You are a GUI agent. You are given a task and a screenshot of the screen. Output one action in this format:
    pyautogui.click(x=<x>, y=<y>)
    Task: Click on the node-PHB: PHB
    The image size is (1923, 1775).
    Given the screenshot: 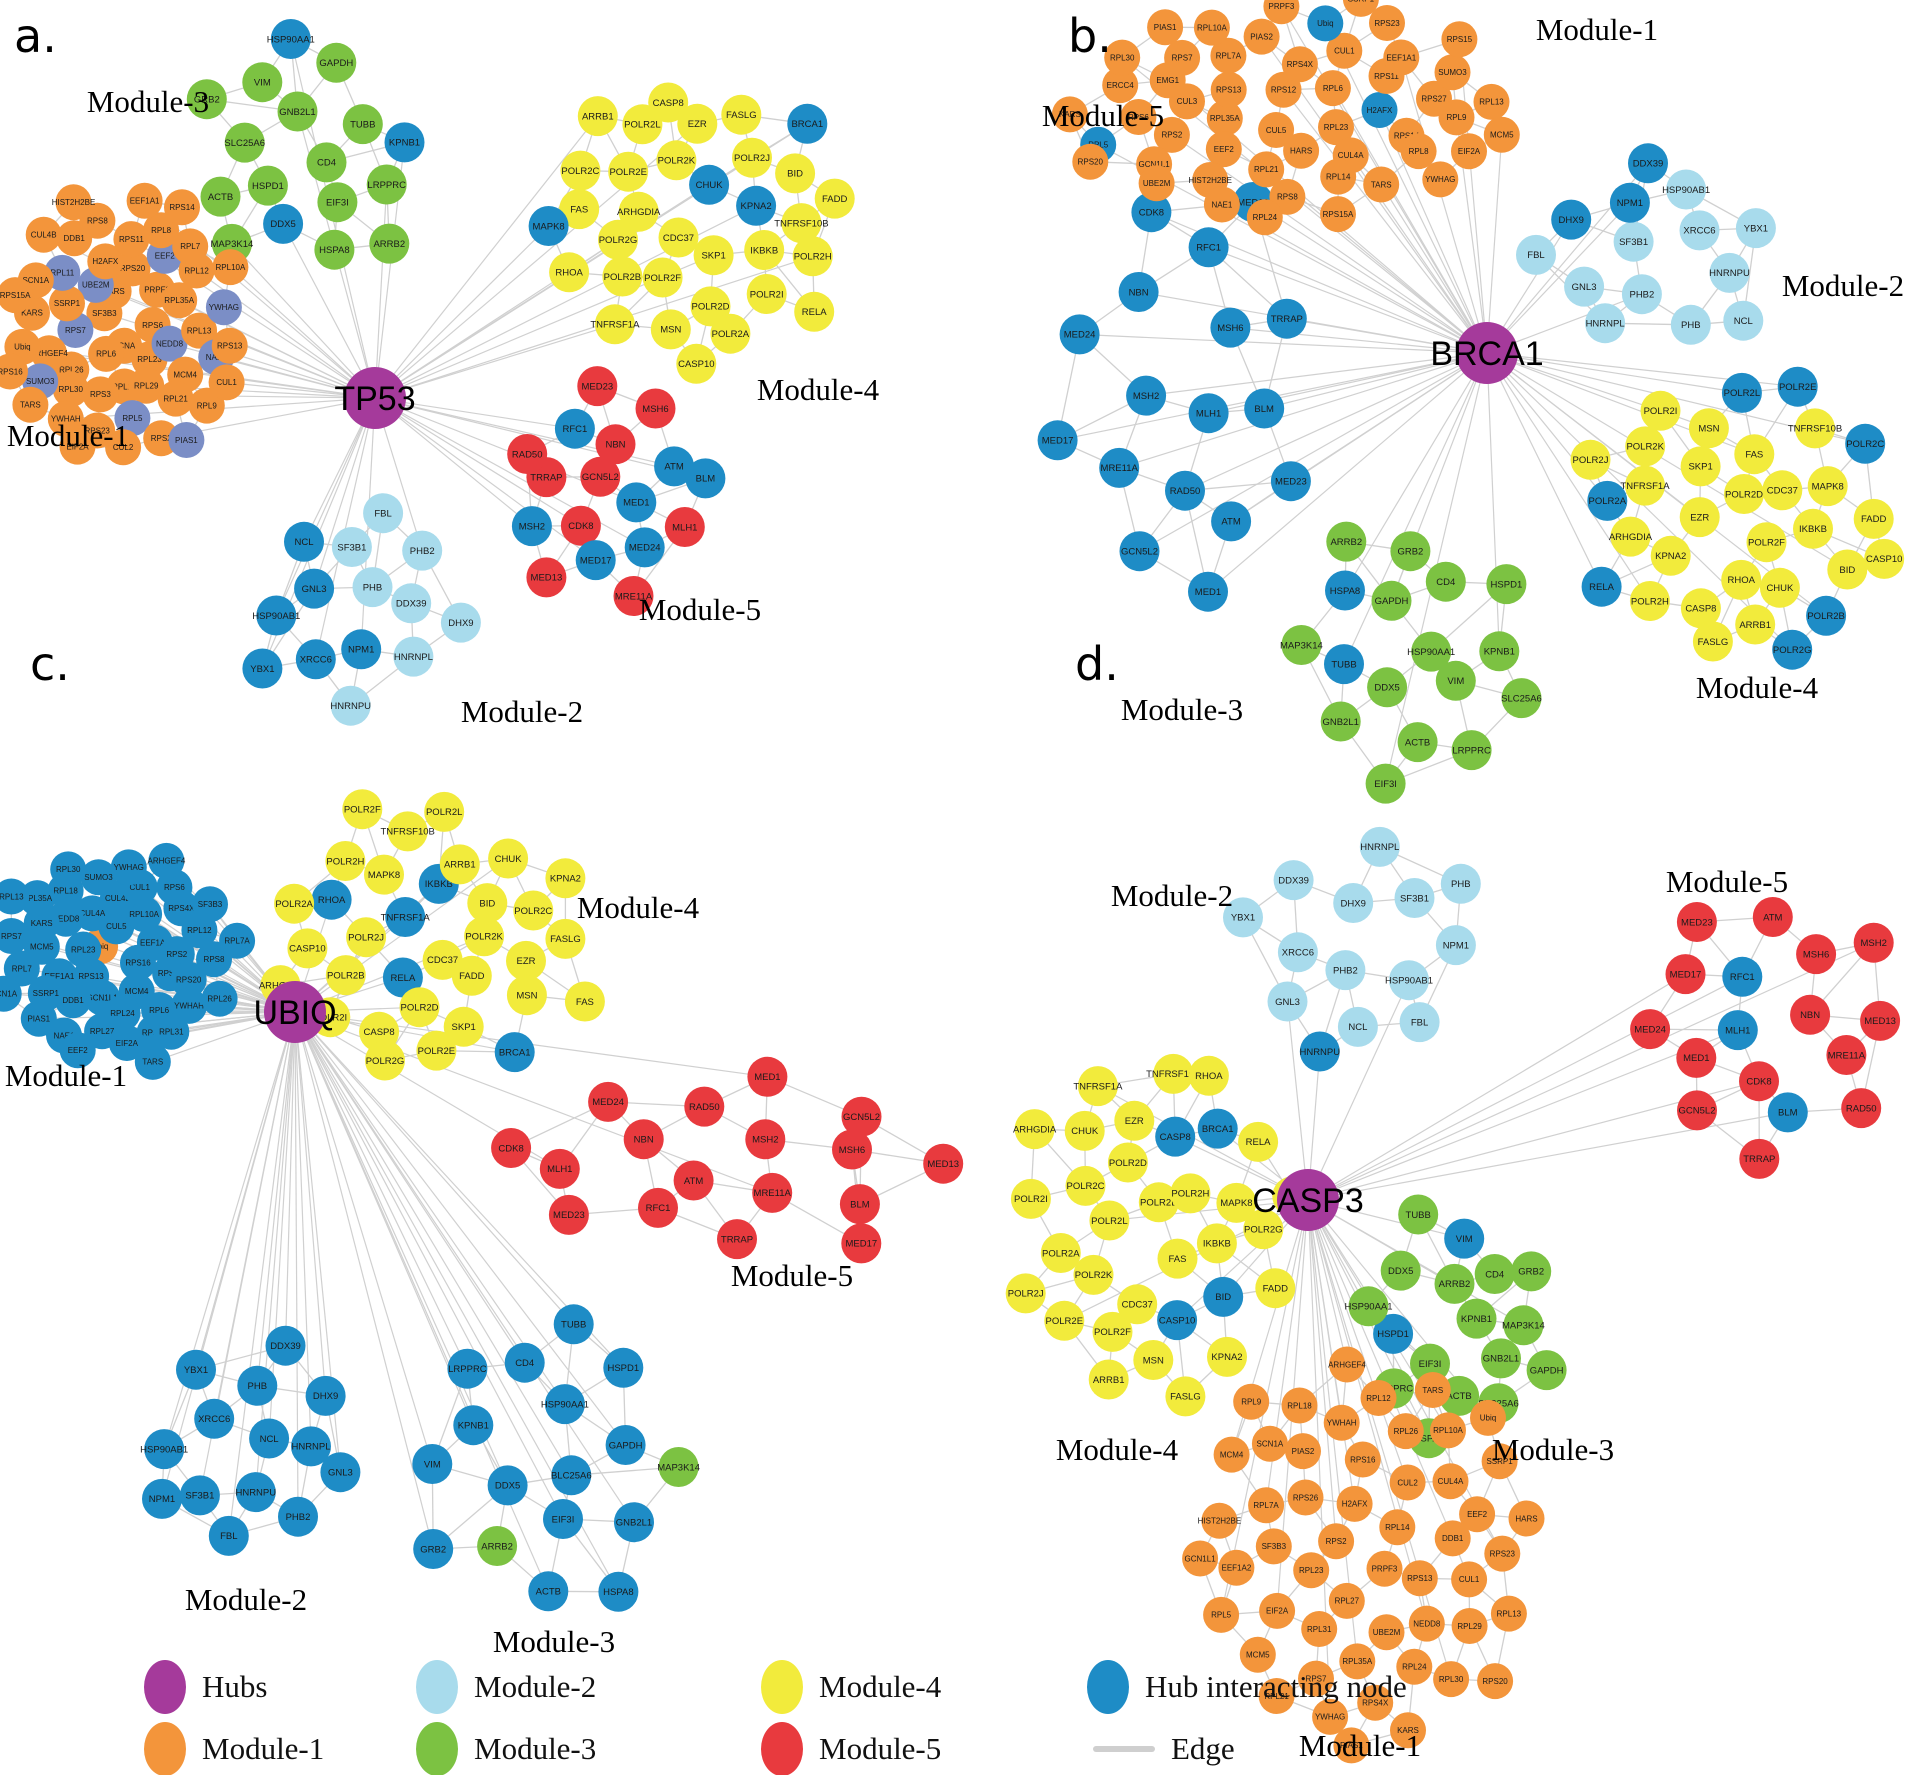 What is the action you would take?
    pyautogui.click(x=1460, y=883)
    